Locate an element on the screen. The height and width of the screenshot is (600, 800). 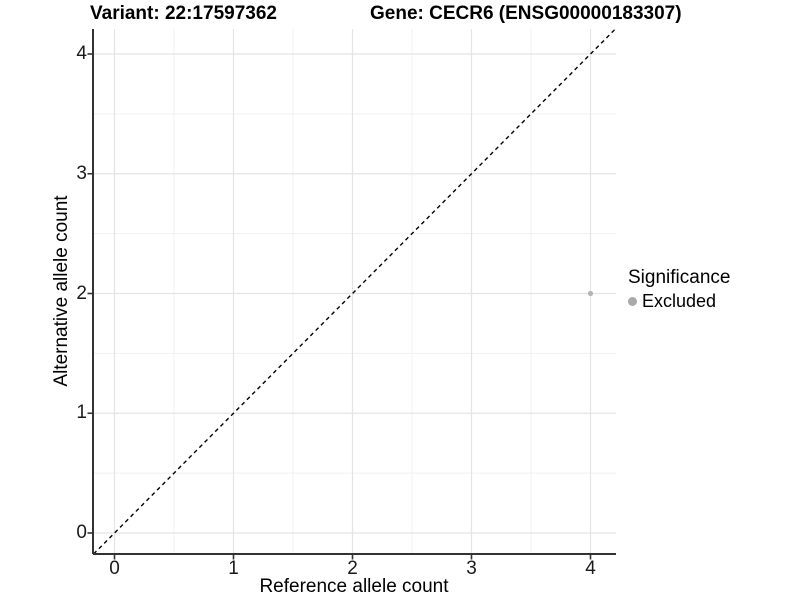
x-tick-label: 2 is located at coordinates (352, 568).